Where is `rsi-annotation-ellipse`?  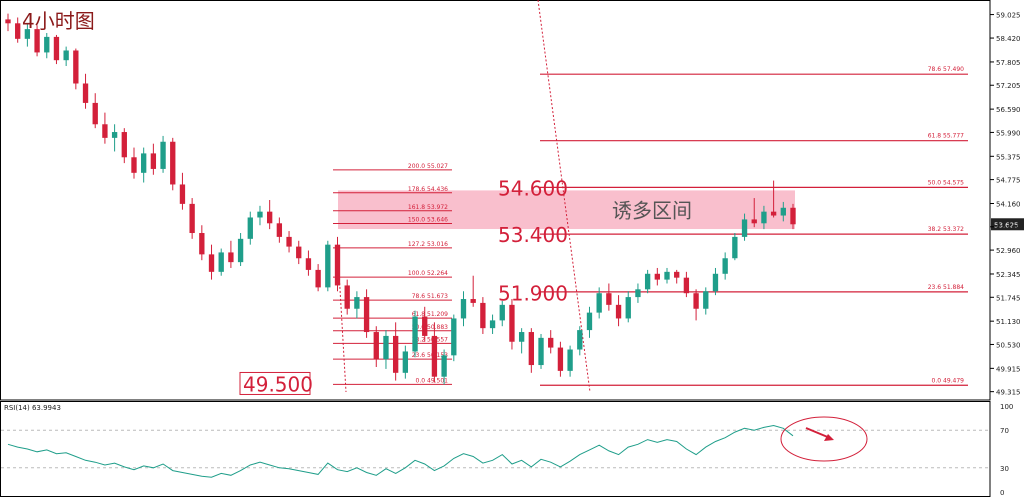
rsi-annotation-ellipse is located at coordinates (824, 439).